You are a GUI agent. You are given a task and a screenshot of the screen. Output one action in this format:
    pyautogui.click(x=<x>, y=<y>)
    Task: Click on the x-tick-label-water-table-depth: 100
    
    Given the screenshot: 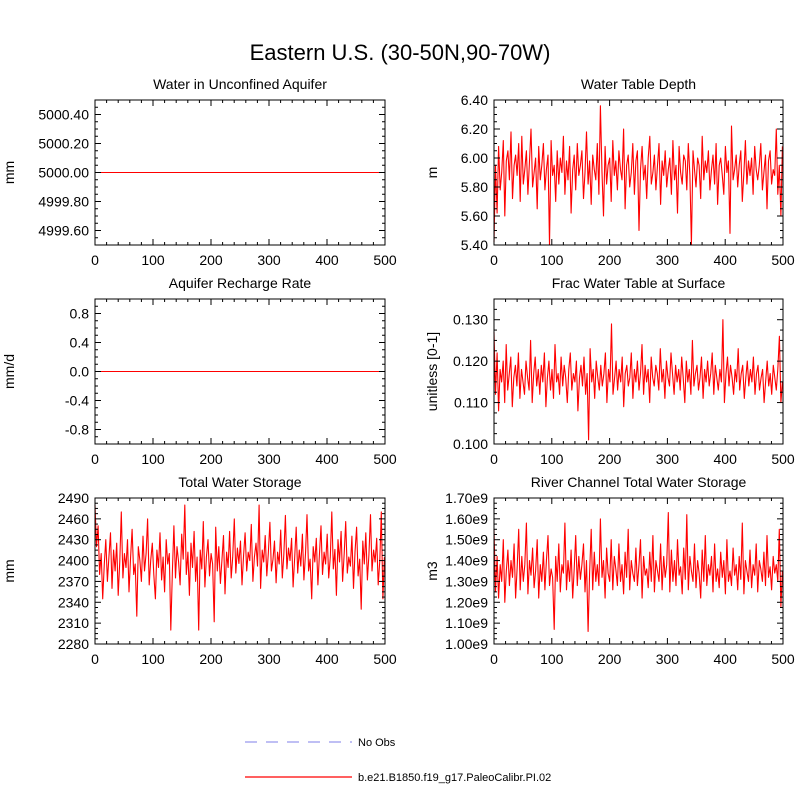 What is the action you would take?
    pyautogui.click(x=552, y=260)
    